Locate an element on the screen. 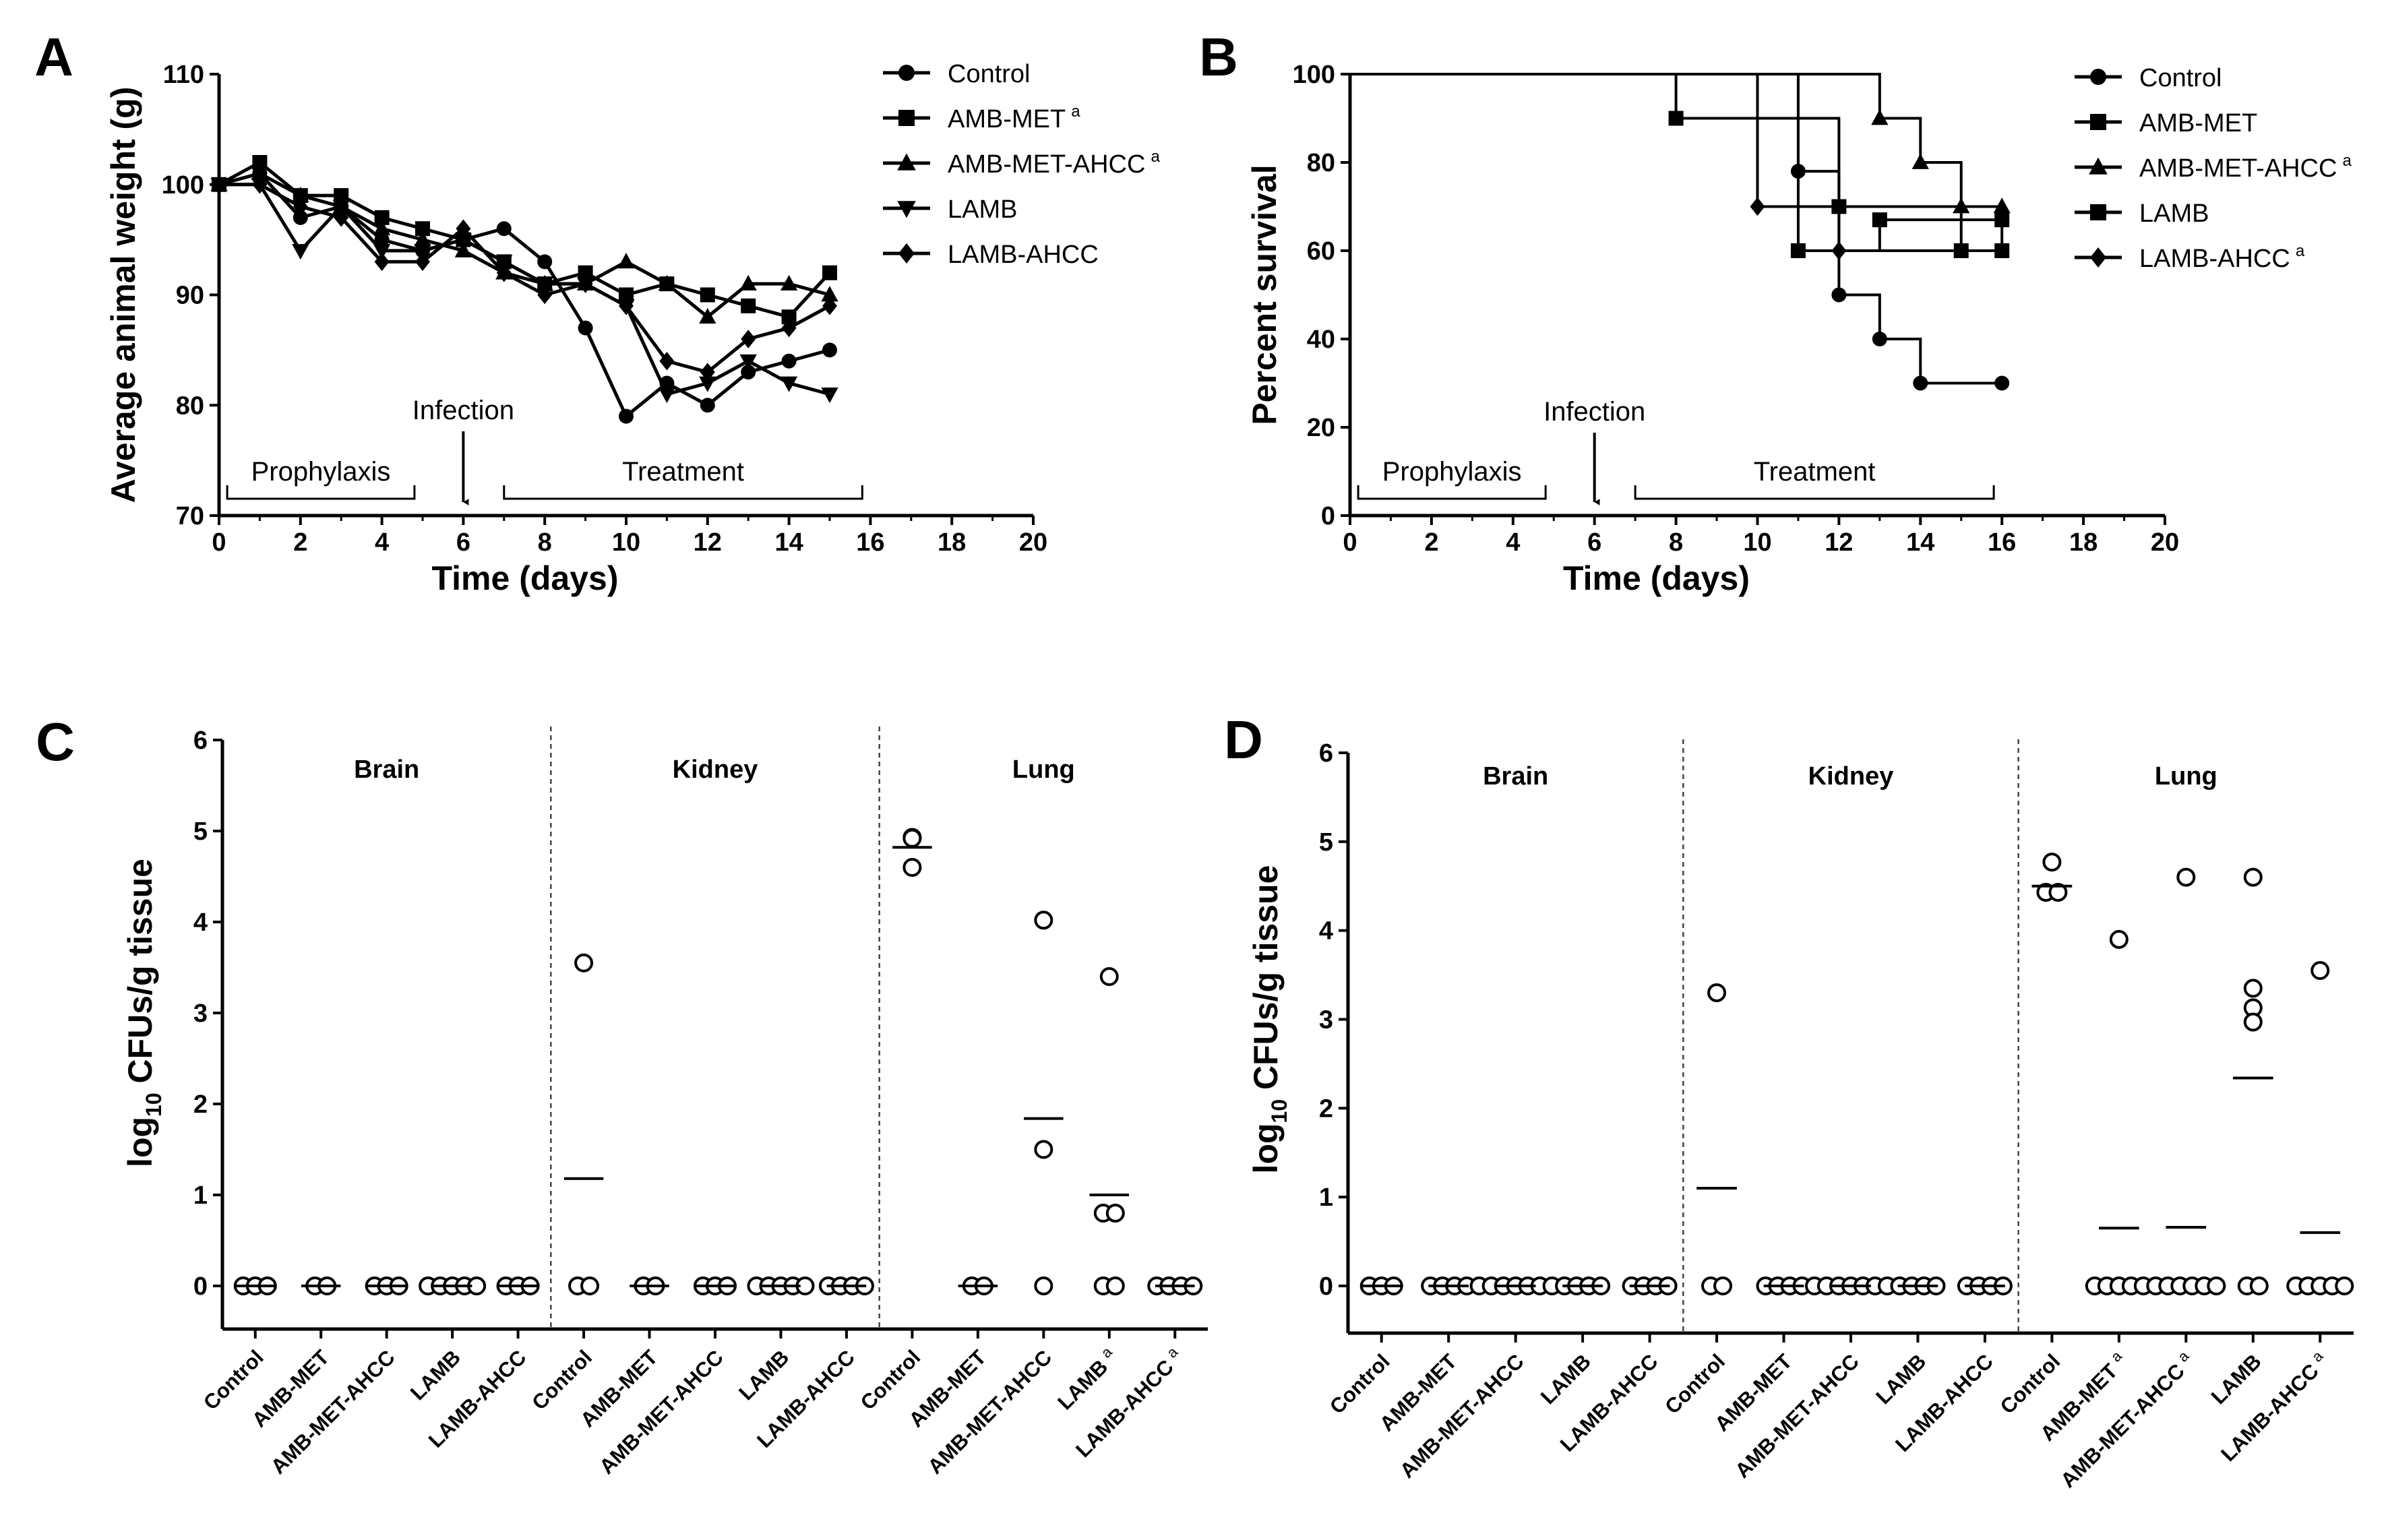 The image size is (2388, 1540). x-tick-label: 6 is located at coordinates (463, 543).